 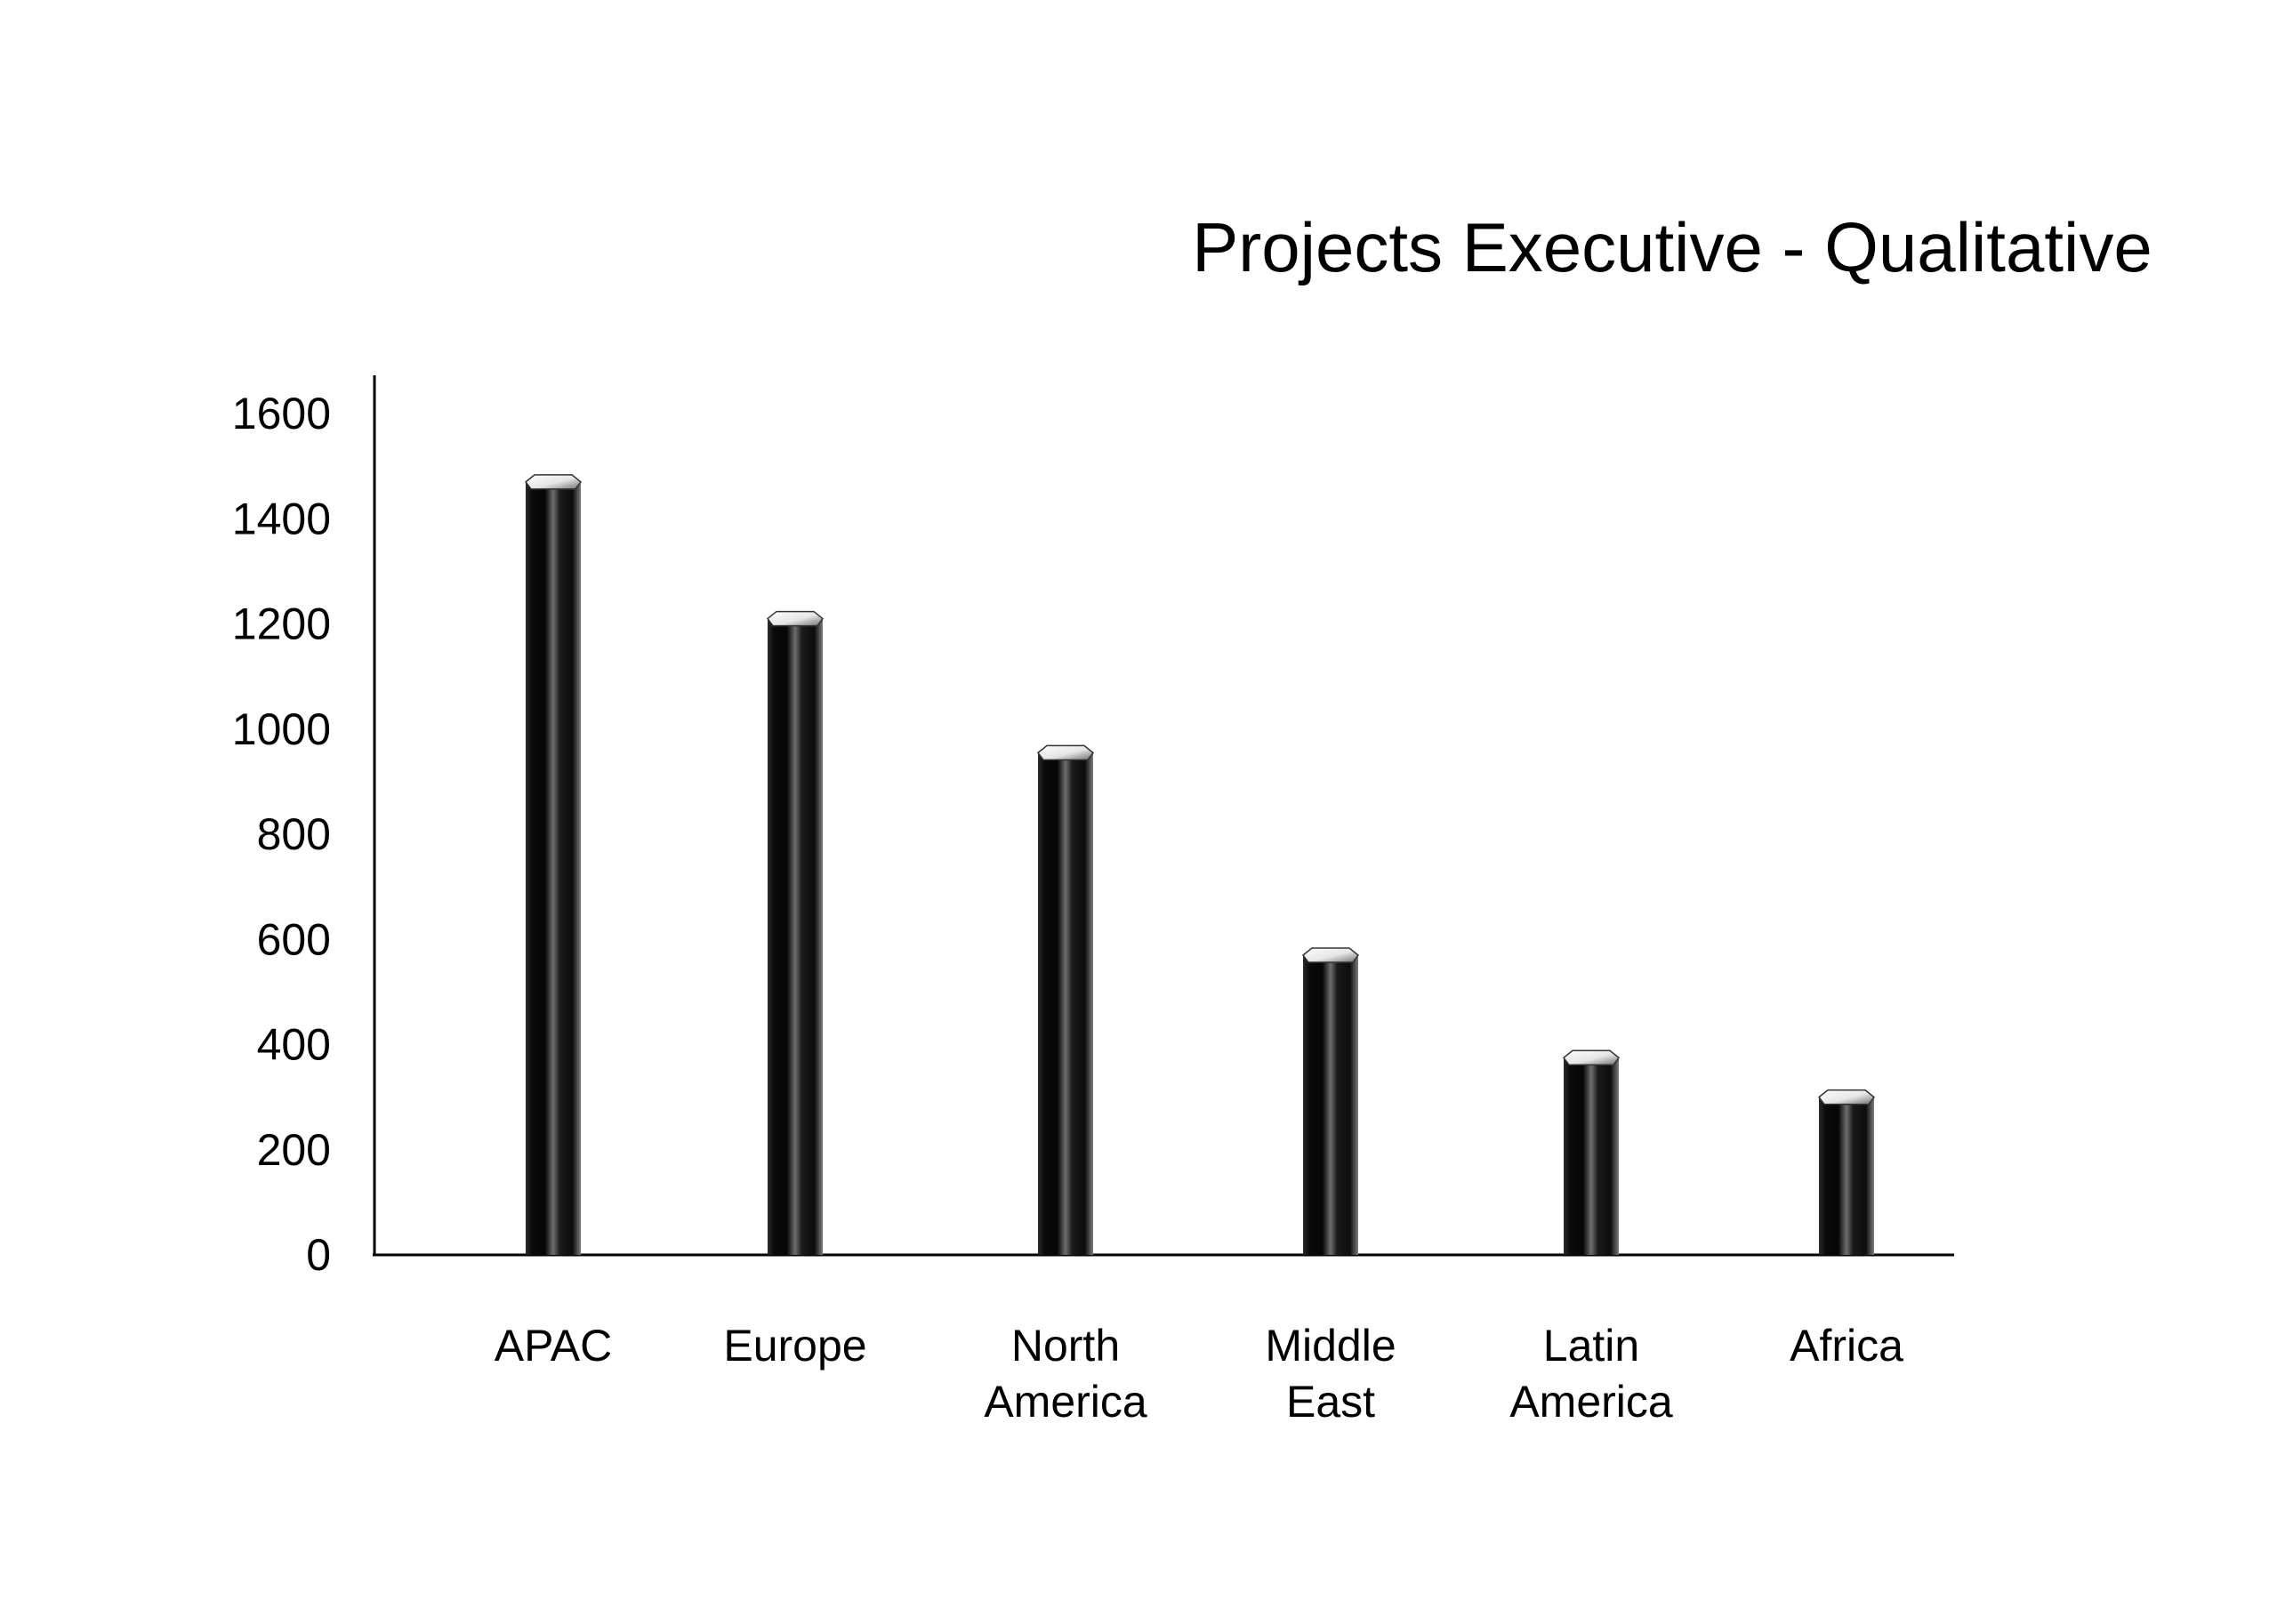 I want to click on category-label: East, so click(x=1330, y=1402).